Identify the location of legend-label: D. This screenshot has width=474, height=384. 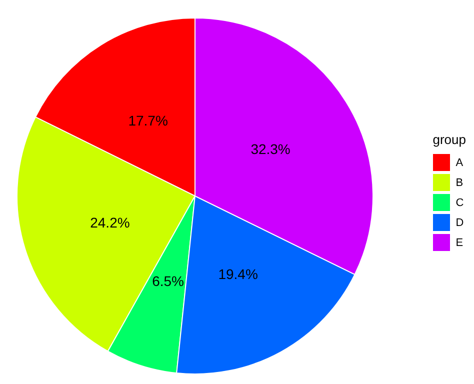
(460, 222).